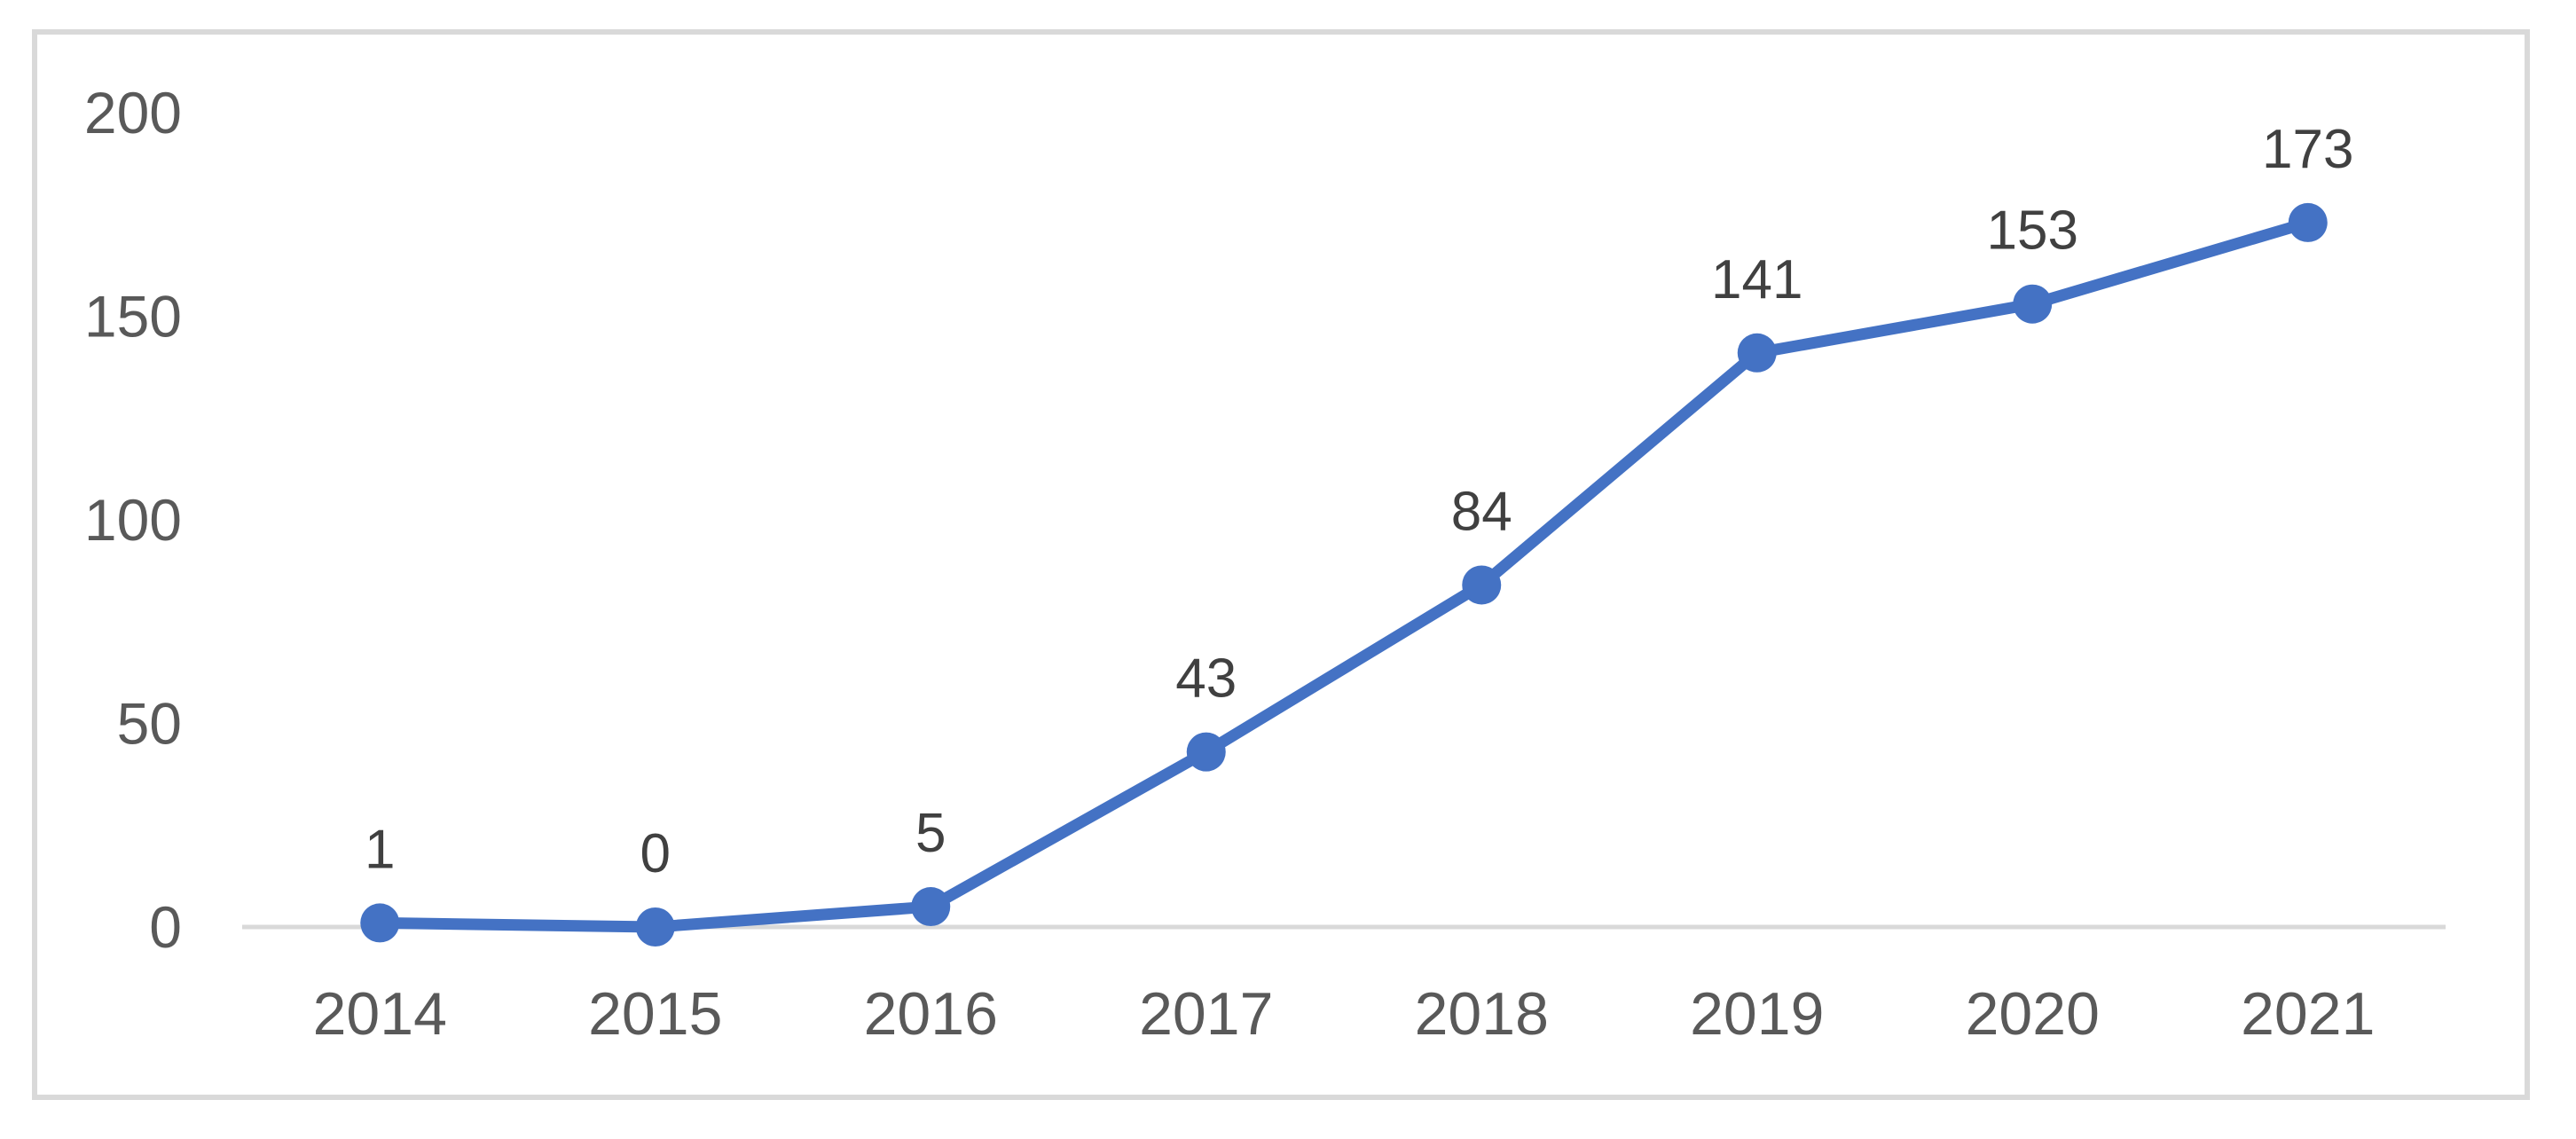  I want to click on y-axis-tick-label: 50, so click(149, 724).